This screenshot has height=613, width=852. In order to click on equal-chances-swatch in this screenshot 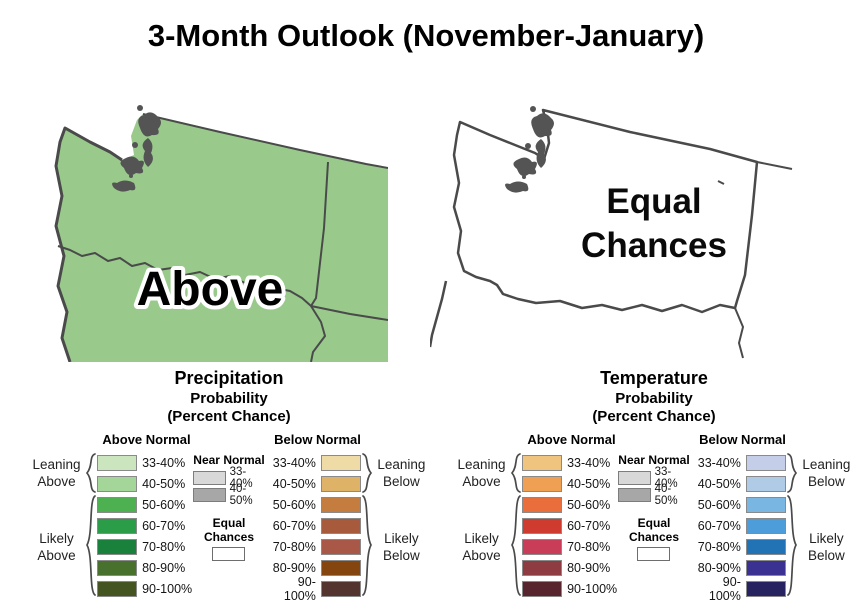, I will do `click(654, 554)`.